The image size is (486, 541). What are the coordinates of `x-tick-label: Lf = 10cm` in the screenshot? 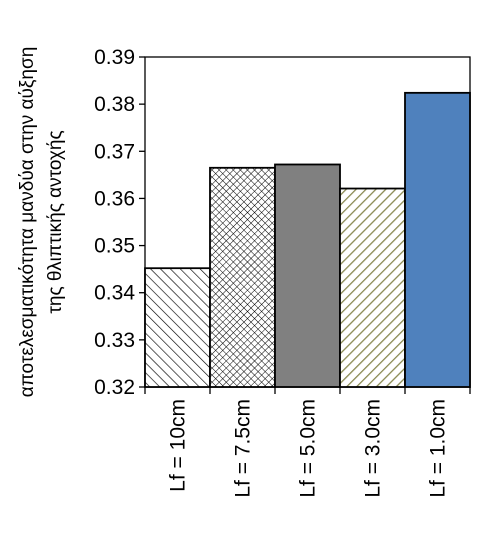 It's located at (178, 445).